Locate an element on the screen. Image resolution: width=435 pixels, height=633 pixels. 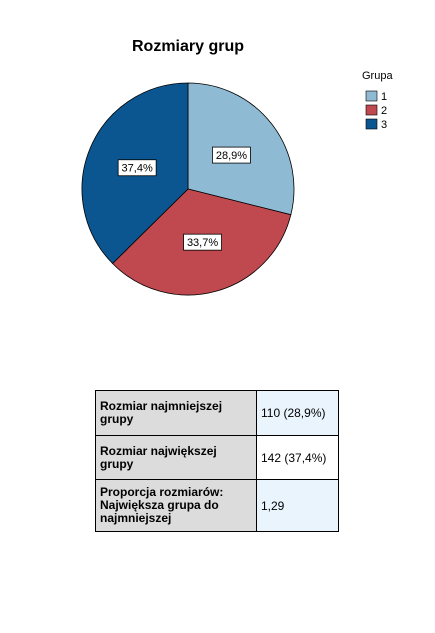
legend-label: 3 is located at coordinates (384, 125).